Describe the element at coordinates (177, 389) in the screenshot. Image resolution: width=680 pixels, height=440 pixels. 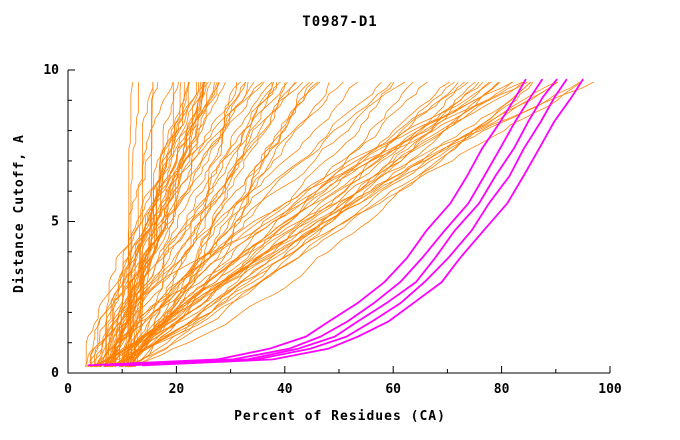
I see `x-tick-label: 20` at that location.